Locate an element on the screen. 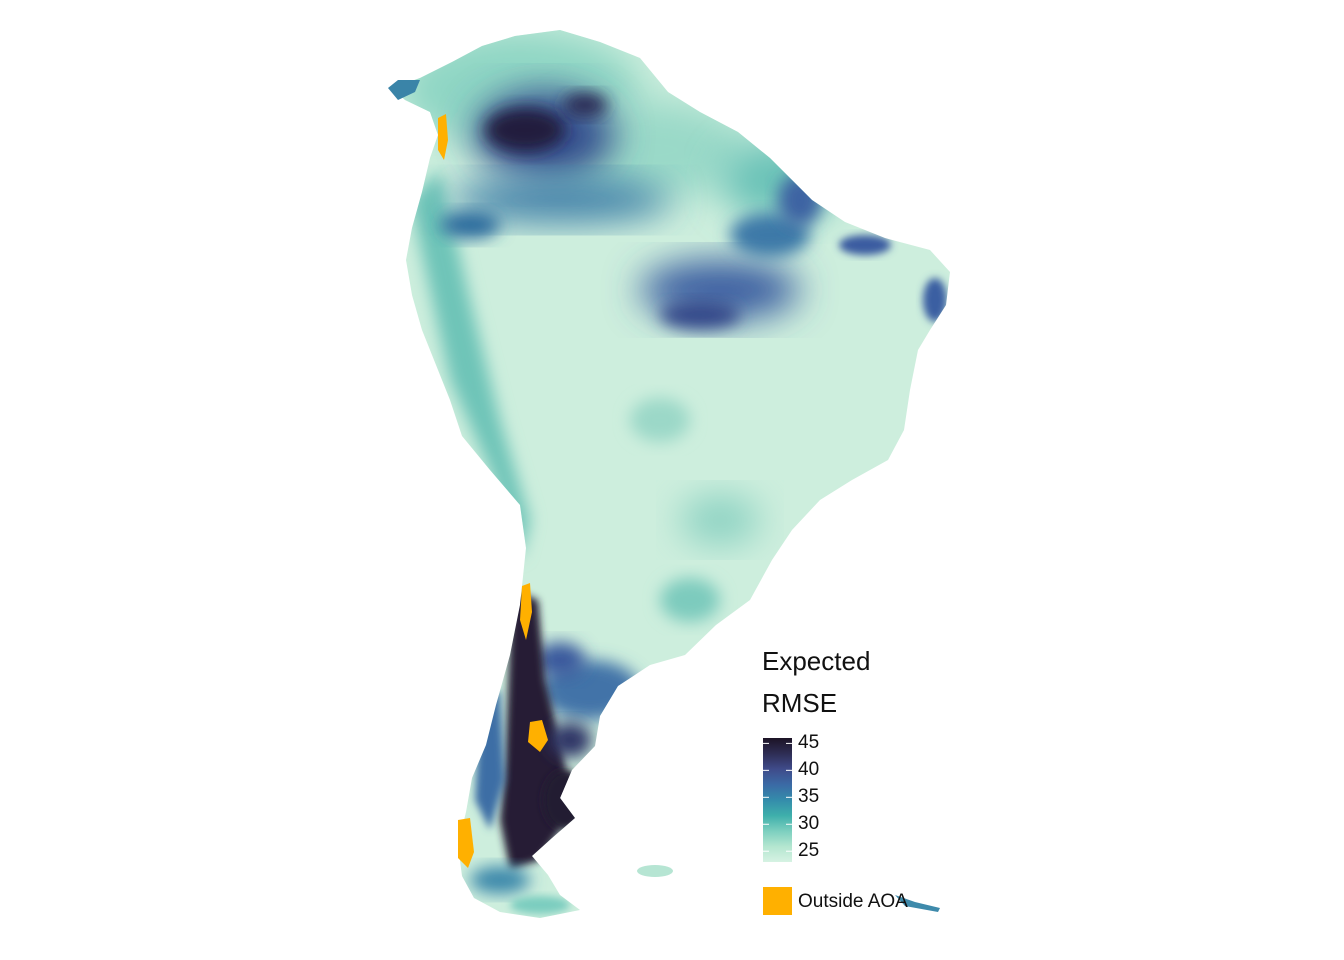 This screenshot has width=1344, height=960. colorbar-tick-label: 45 is located at coordinates (809, 743).